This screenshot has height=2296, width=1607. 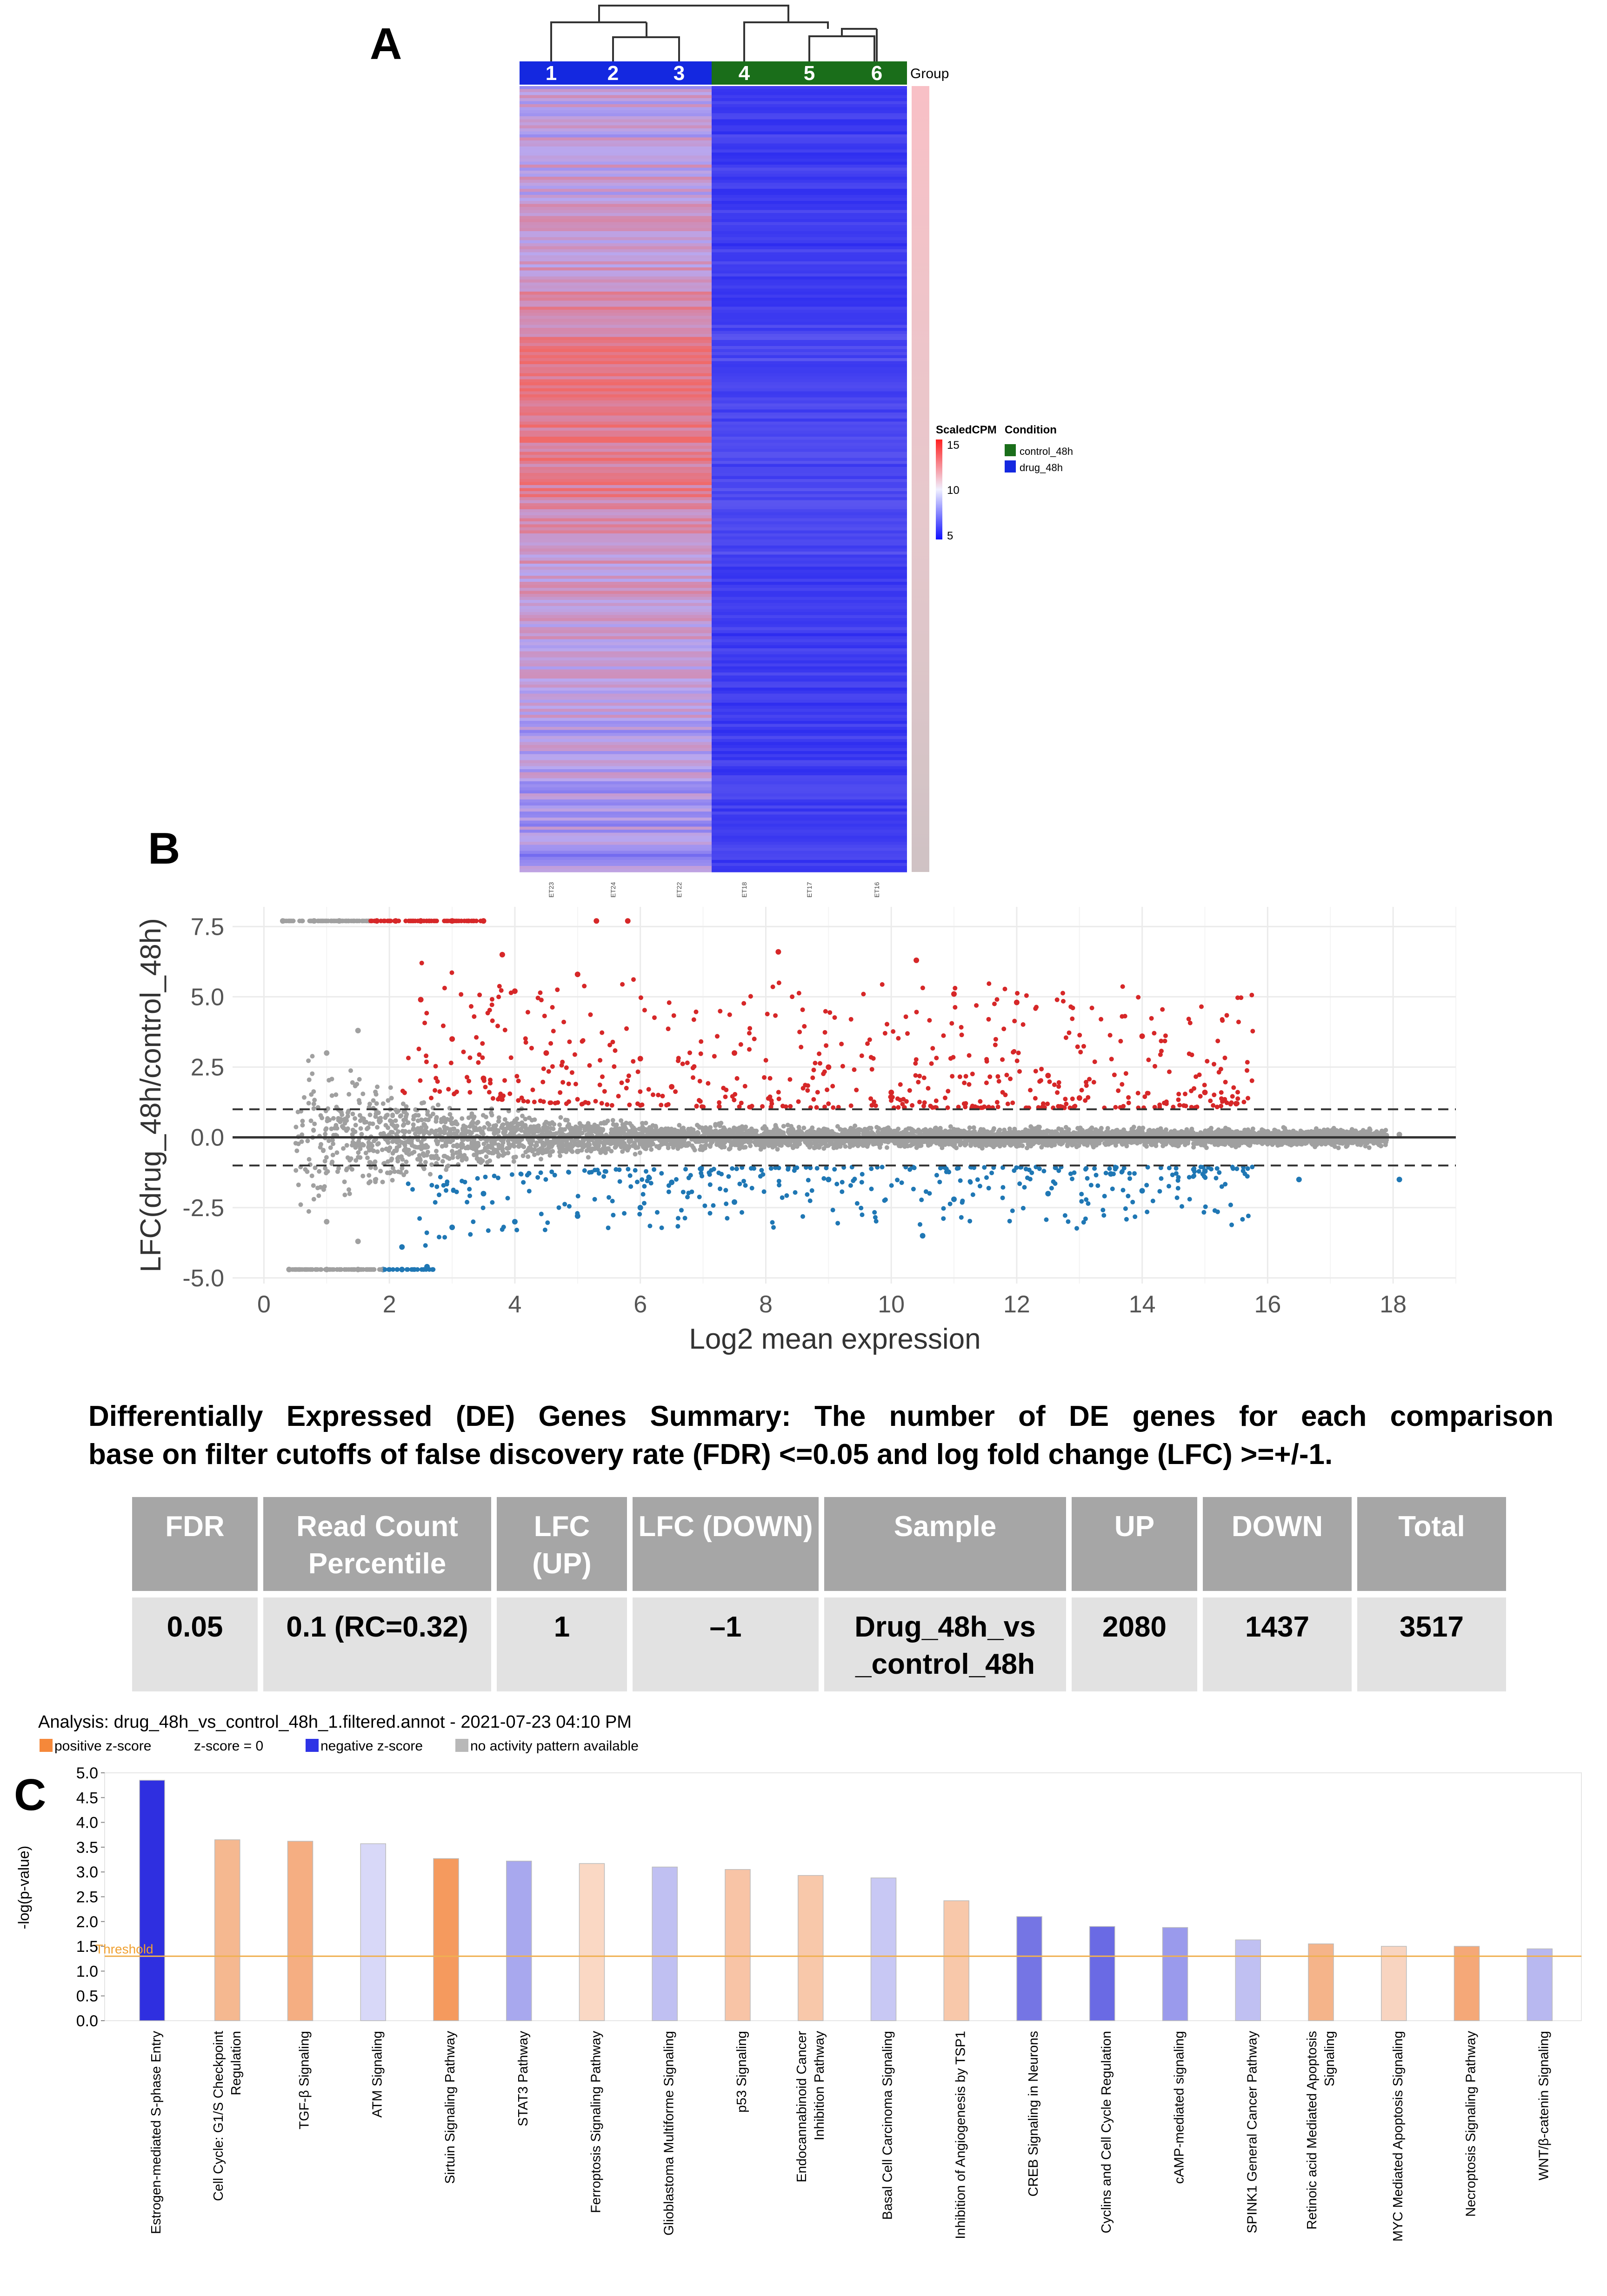 What do you see at coordinates (552, 74) in the screenshot?
I see `sample-number-1: 1` at bounding box center [552, 74].